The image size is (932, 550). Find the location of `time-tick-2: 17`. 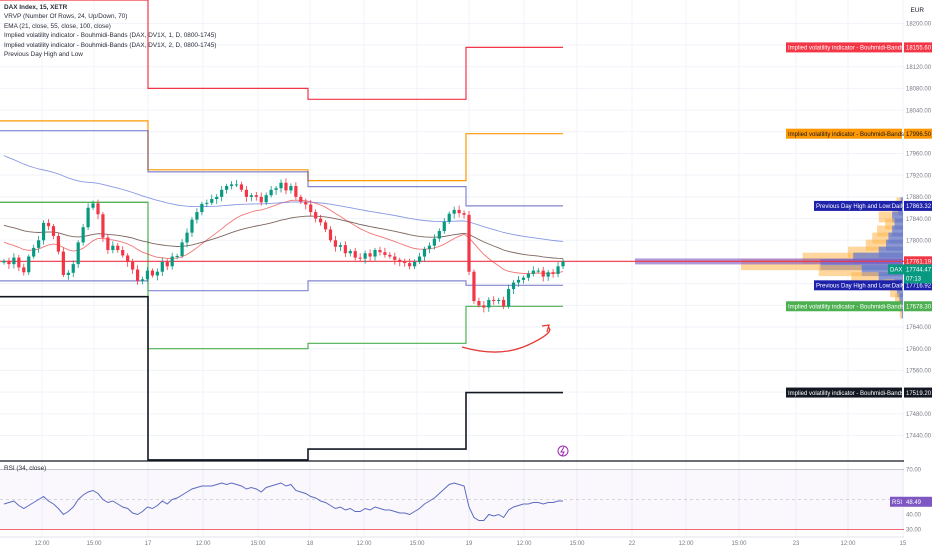

time-tick-2: 17 is located at coordinates (148, 544).